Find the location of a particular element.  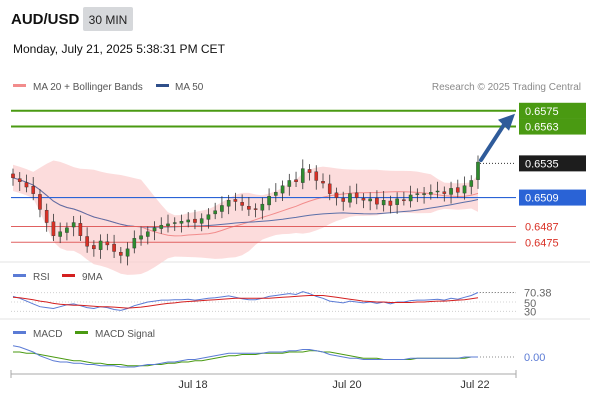

x-tick-label: Jul 18 is located at coordinates (192, 385).